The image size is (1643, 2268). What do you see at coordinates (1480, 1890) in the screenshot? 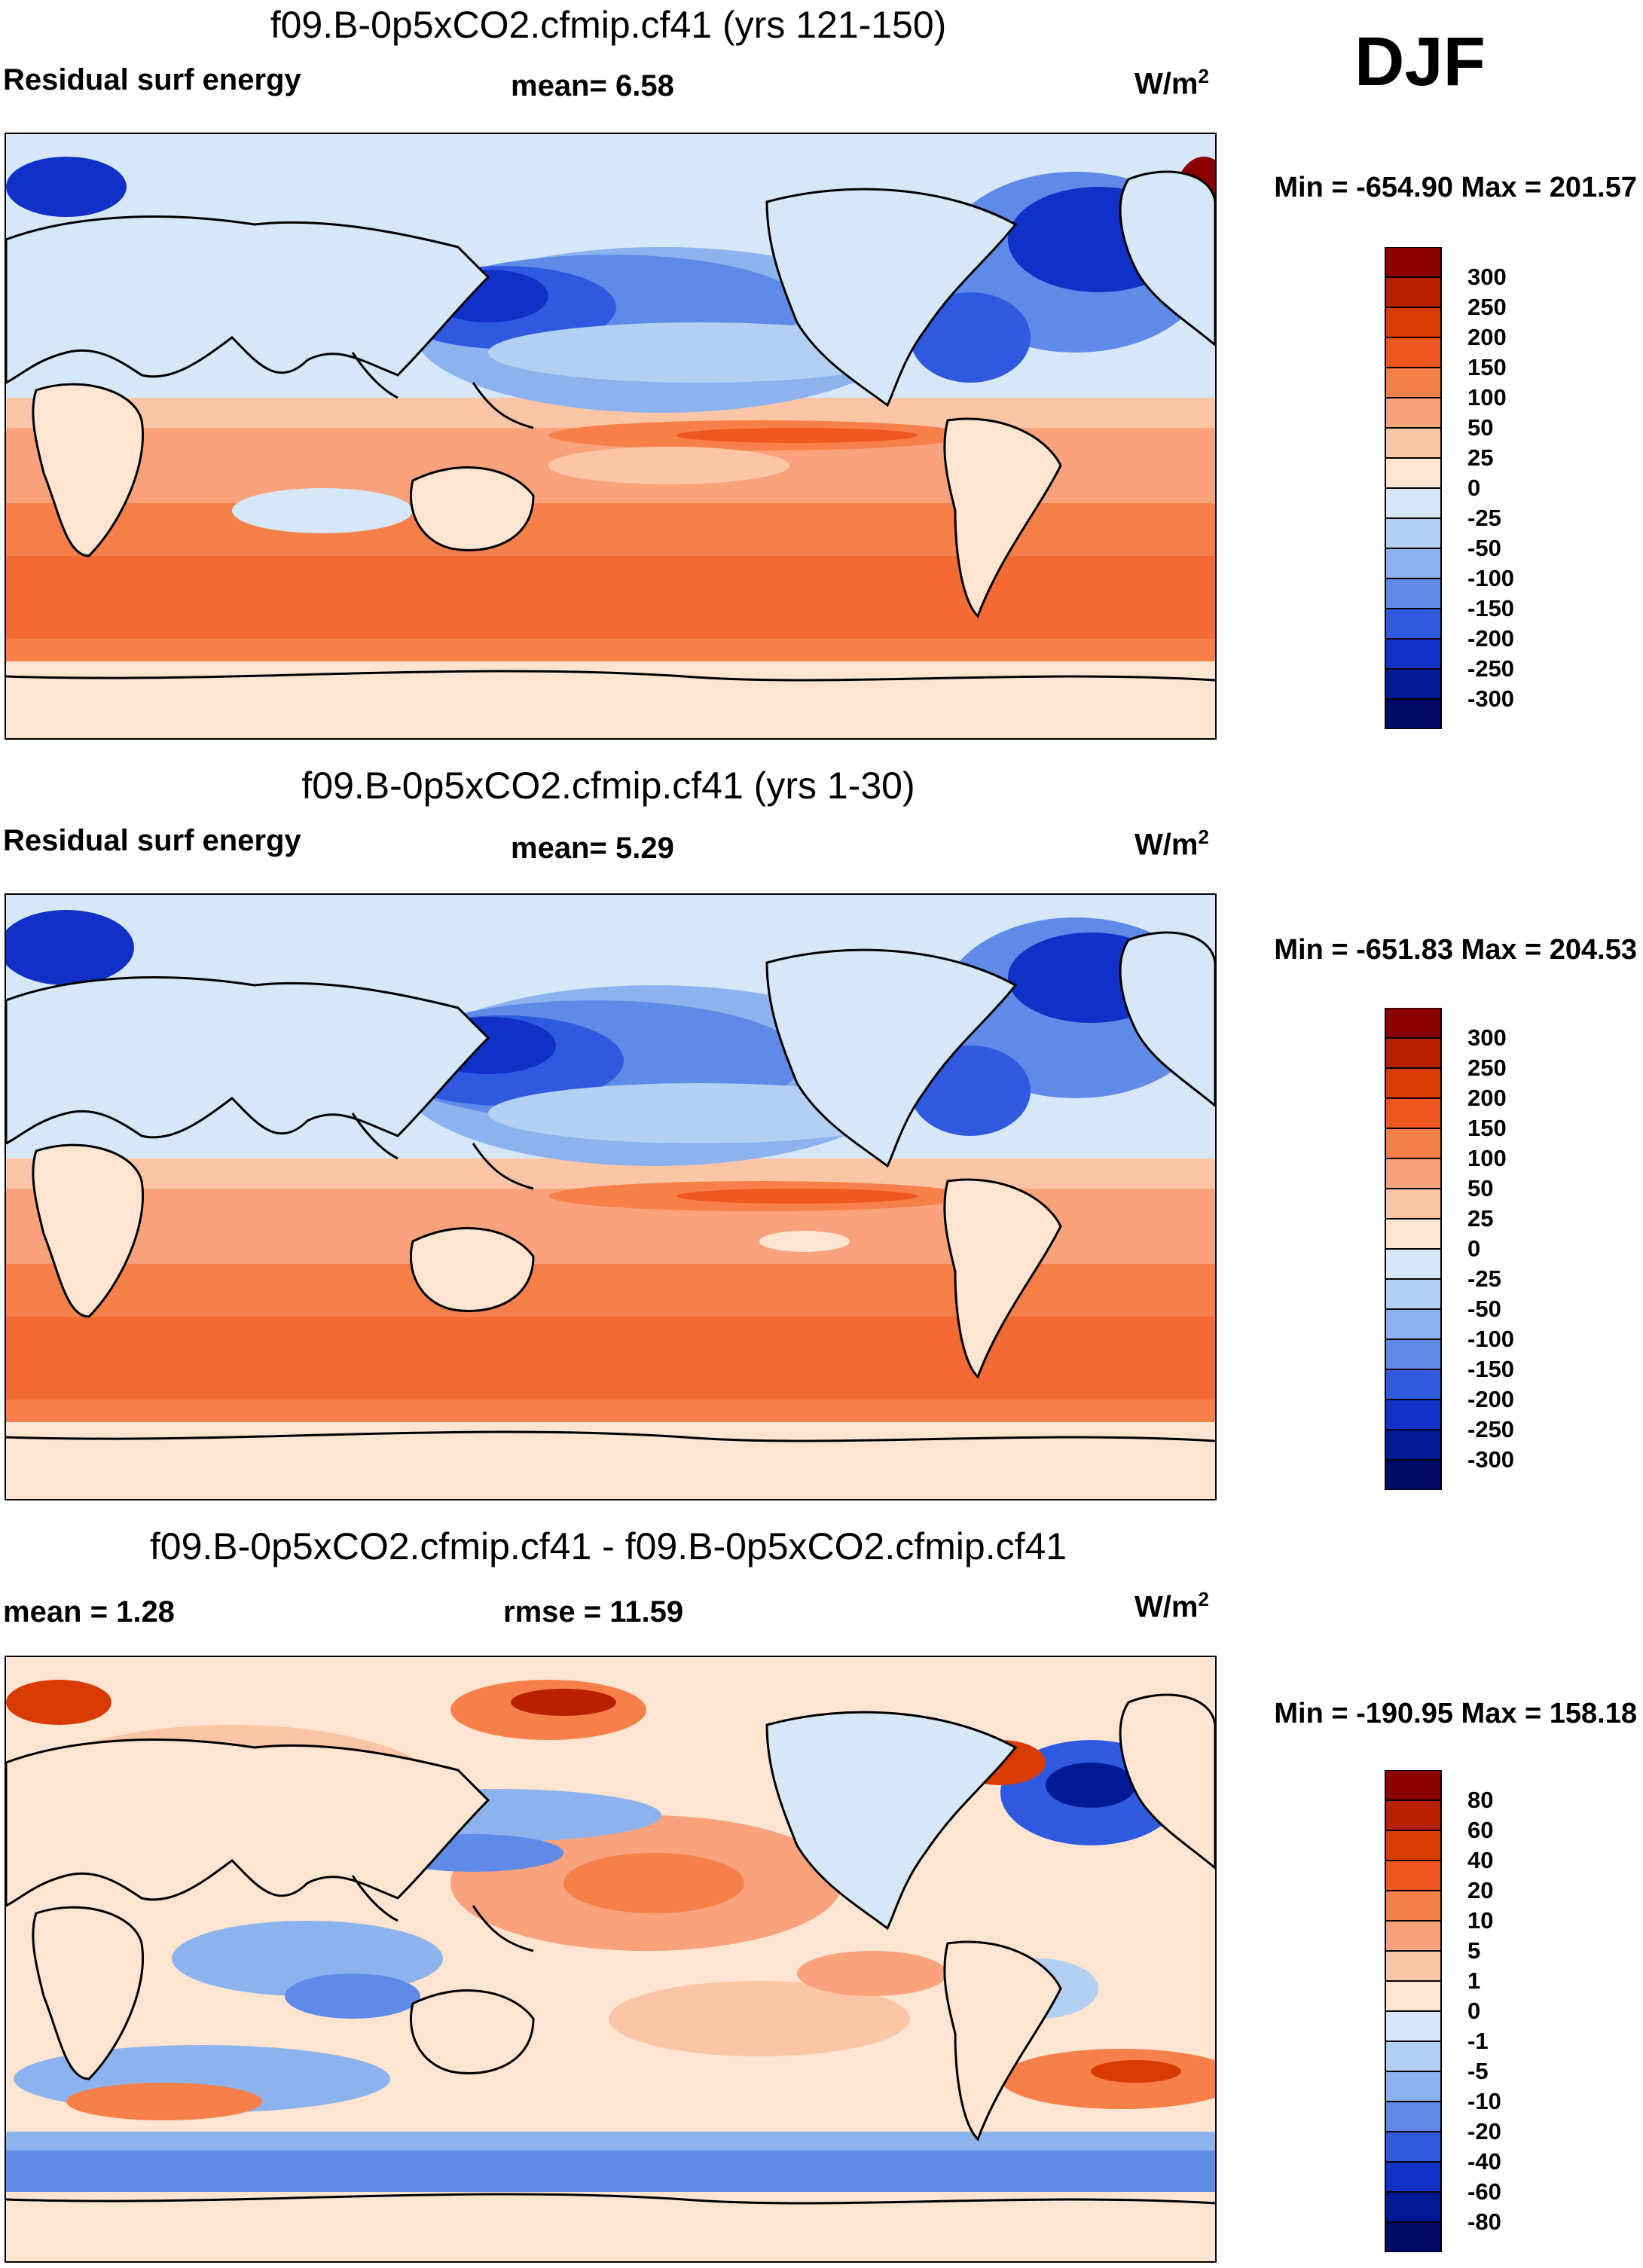
I see `colorbar-tick-label: 20` at bounding box center [1480, 1890].